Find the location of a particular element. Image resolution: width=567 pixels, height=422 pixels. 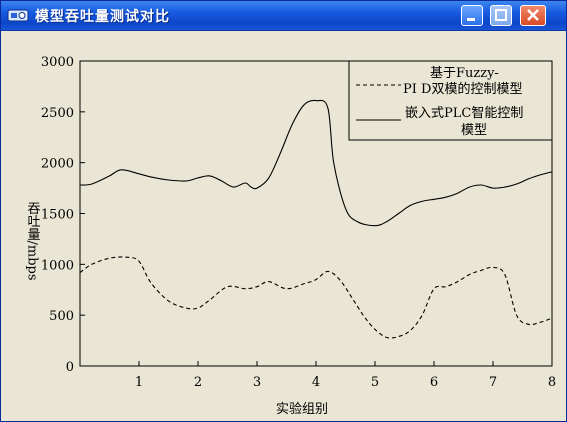

y-tick-label: 0 is located at coordinates (70, 367).